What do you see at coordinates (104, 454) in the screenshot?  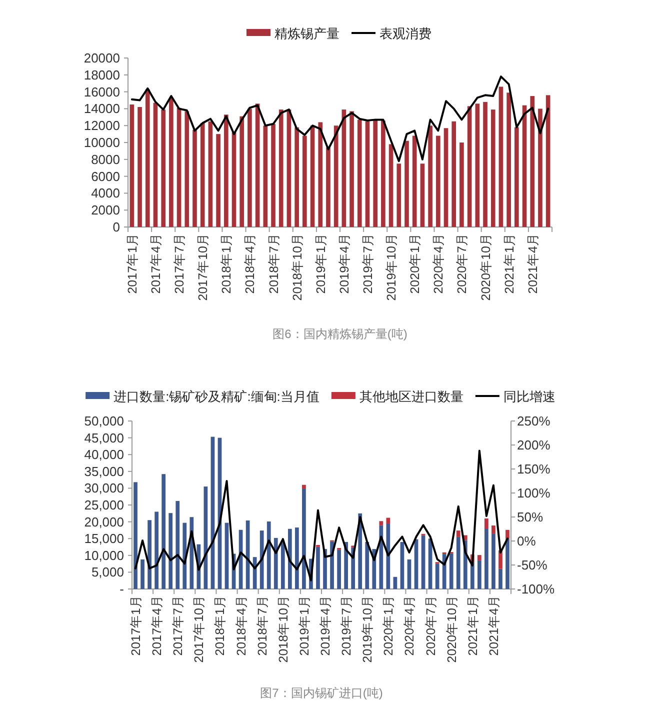 I see `y-tick: 40,000` at bounding box center [104, 454].